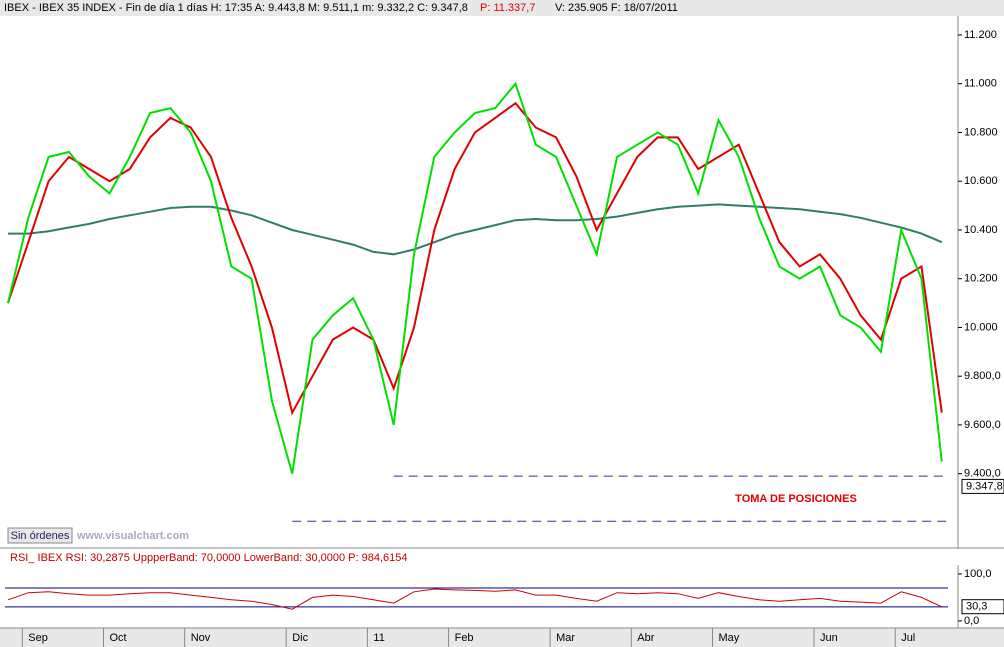 The height and width of the screenshot is (647, 1004). I want to click on y-tick-label: 10.000, so click(981, 327).